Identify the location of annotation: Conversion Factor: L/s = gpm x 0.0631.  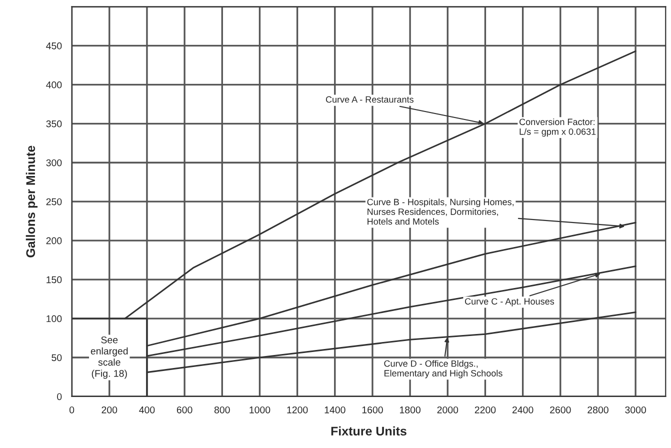
(558, 127).